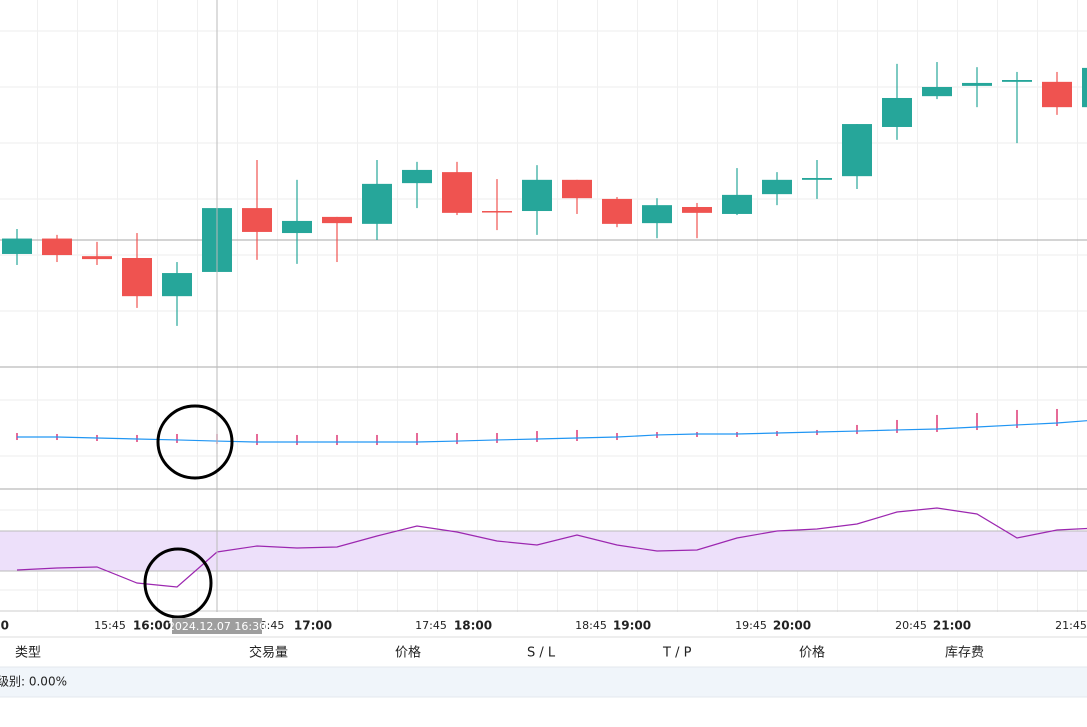 This screenshot has width=1087, height=727. I want to click on time-label: 16:00, so click(152, 626).